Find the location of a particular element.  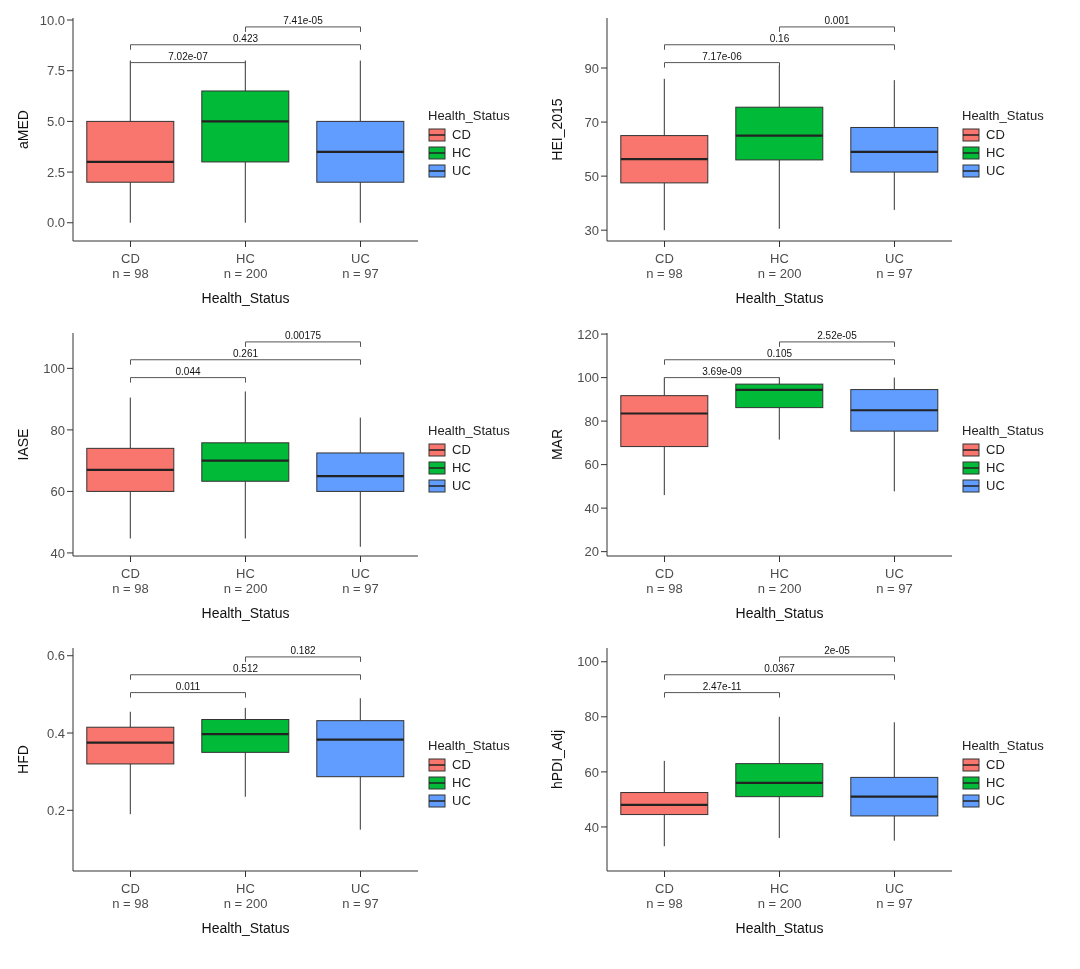

annotation: 0.261 is located at coordinates (245, 353).